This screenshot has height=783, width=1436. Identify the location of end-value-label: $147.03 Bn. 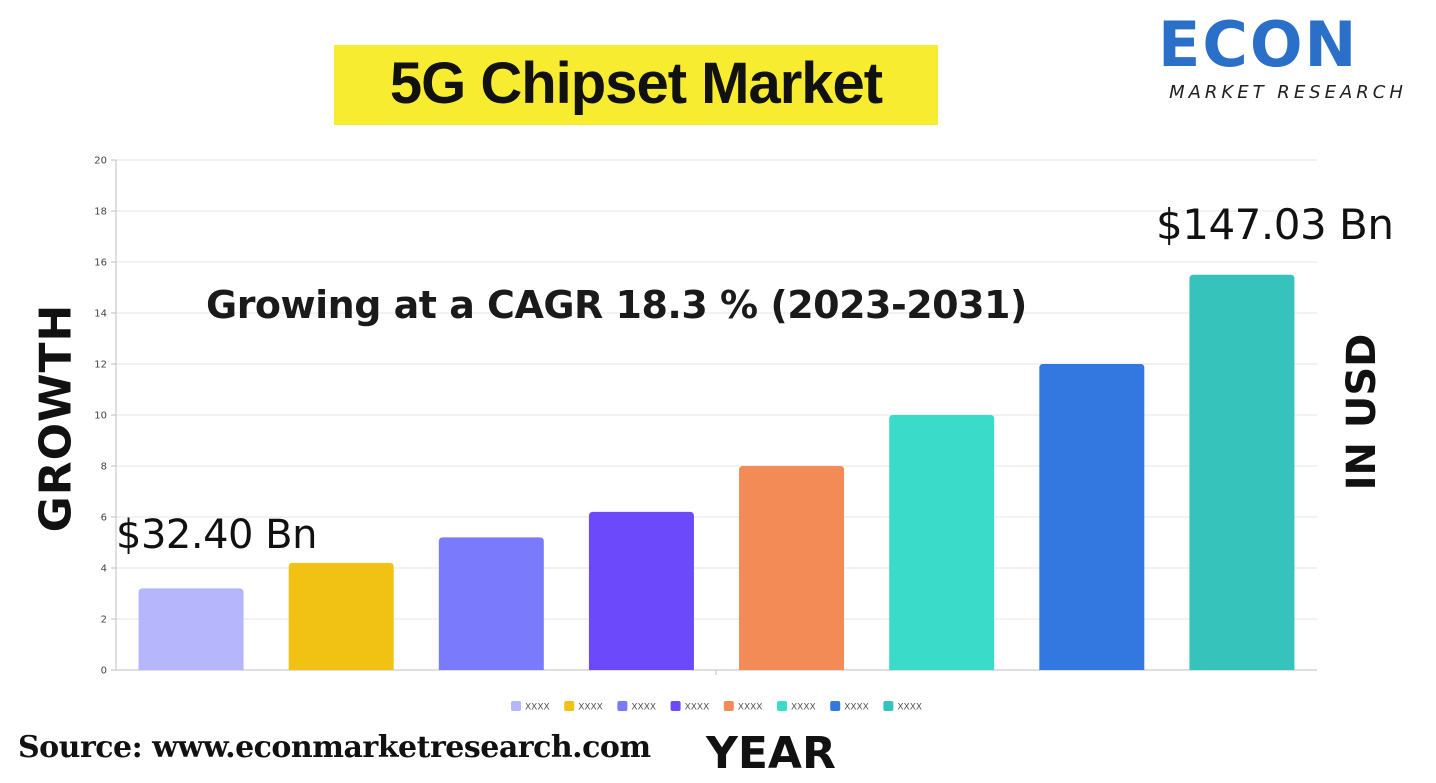
(1275, 224).